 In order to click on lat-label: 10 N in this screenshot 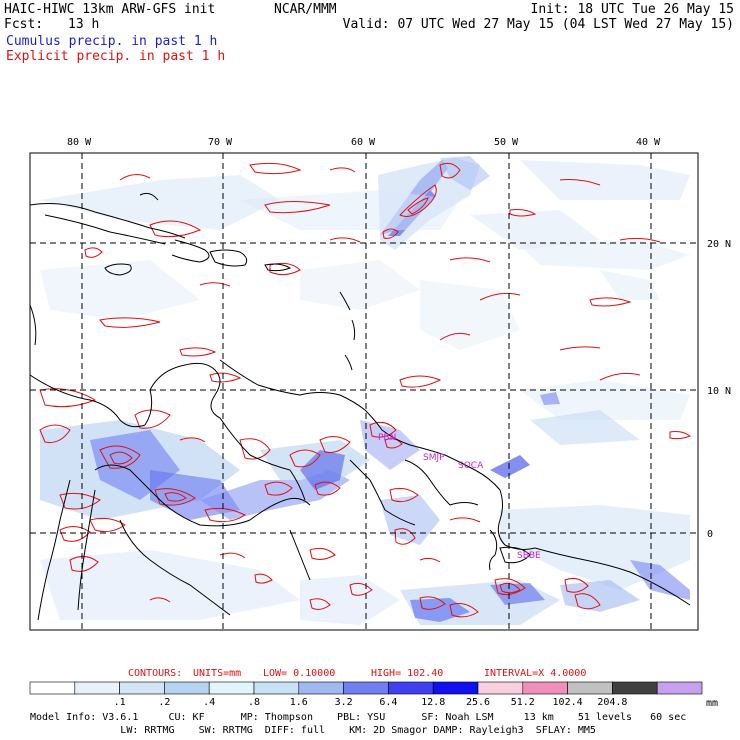, I will do `click(719, 391)`.